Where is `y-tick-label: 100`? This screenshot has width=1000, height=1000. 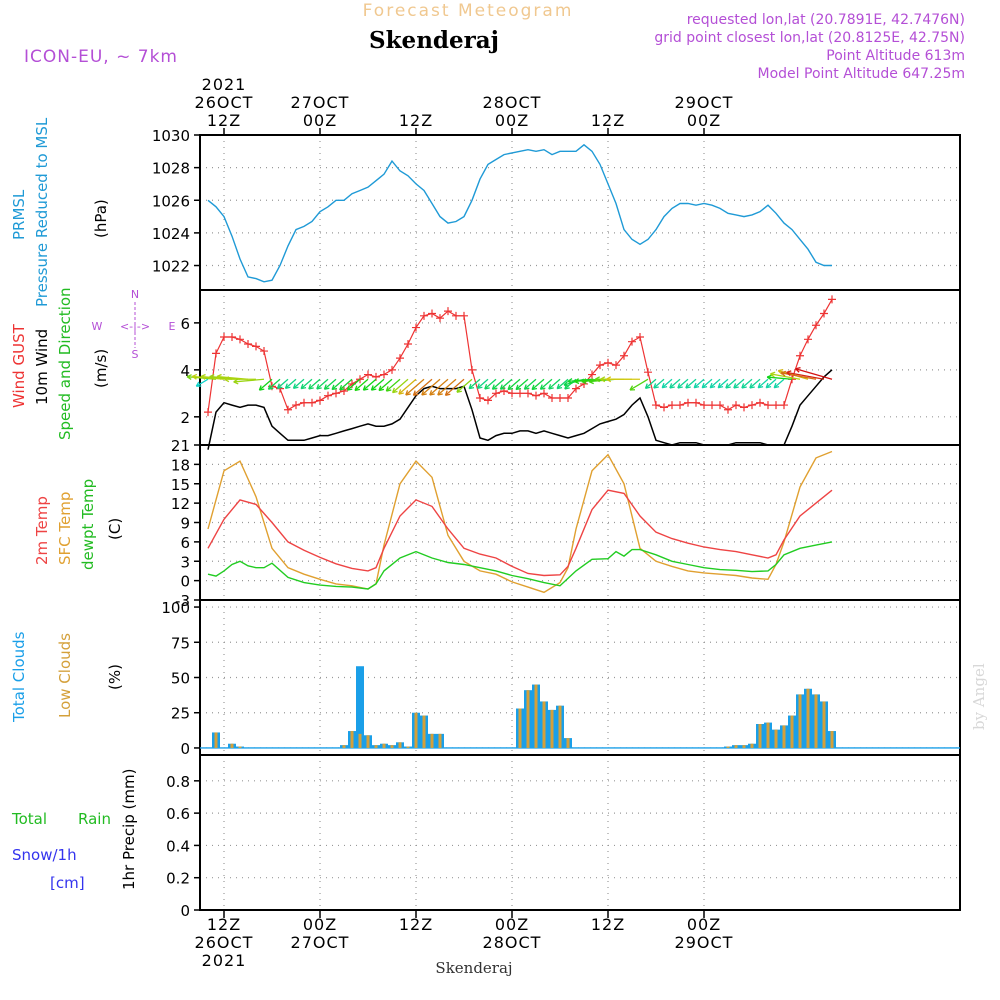 y-tick-label: 100 is located at coordinates (175, 608).